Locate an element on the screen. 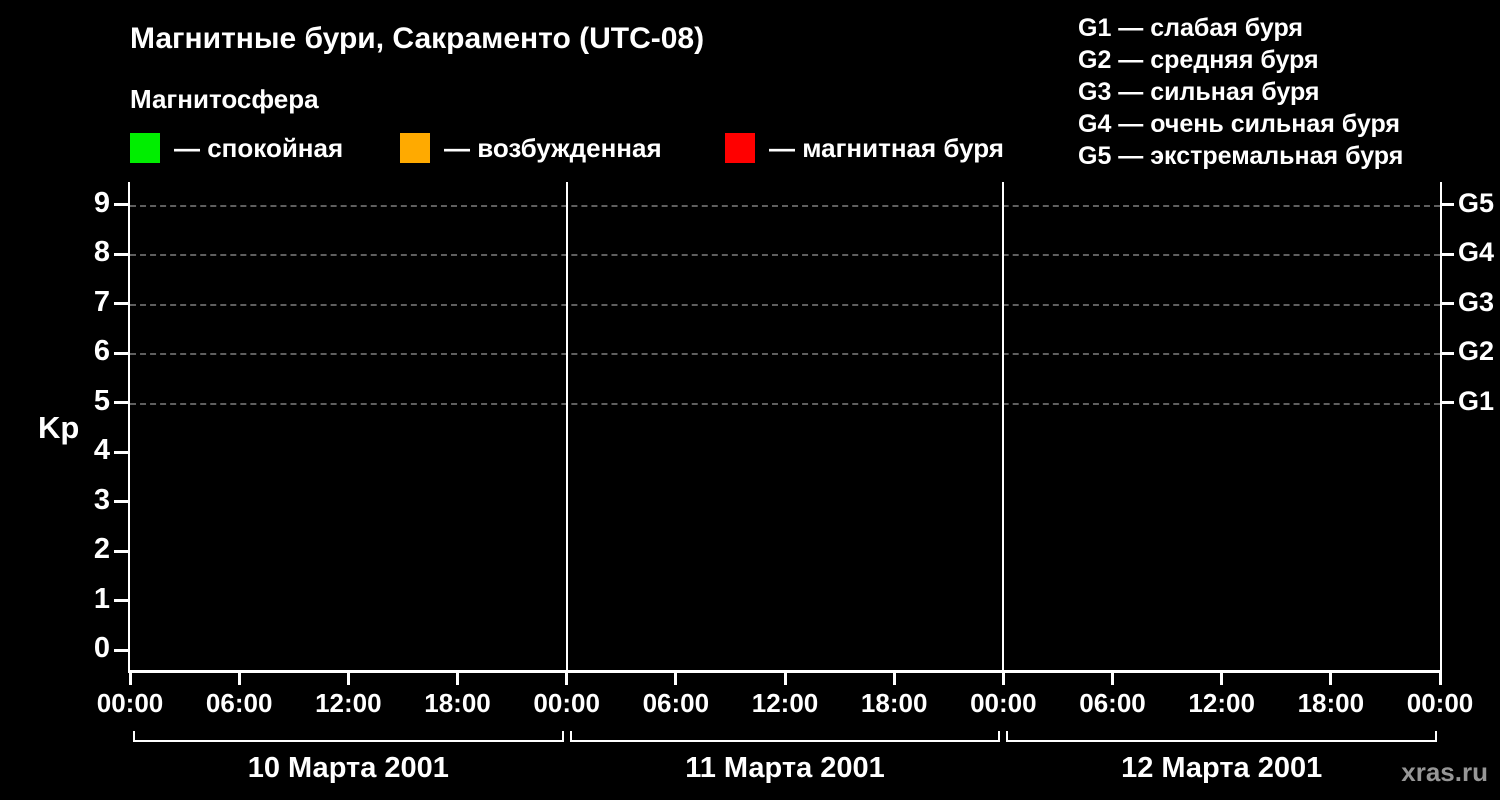  storm-level-label: G5 is located at coordinates (1476, 202).